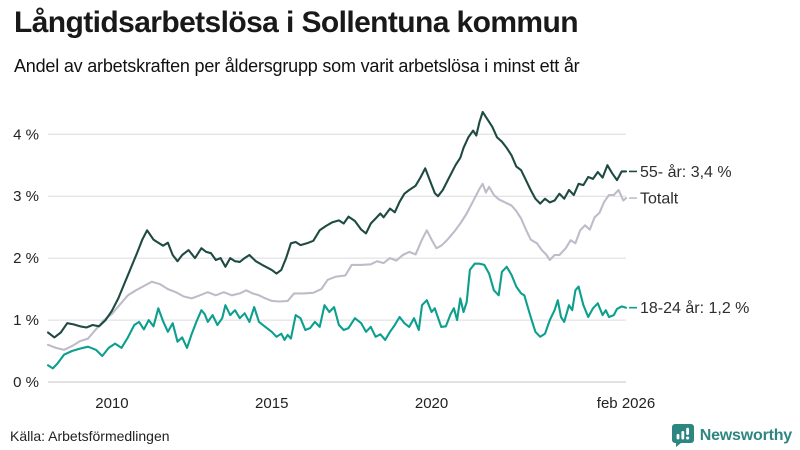 The width and height of the screenshot is (800, 450). I want to click on x-tick-label: 2020, so click(431, 403).